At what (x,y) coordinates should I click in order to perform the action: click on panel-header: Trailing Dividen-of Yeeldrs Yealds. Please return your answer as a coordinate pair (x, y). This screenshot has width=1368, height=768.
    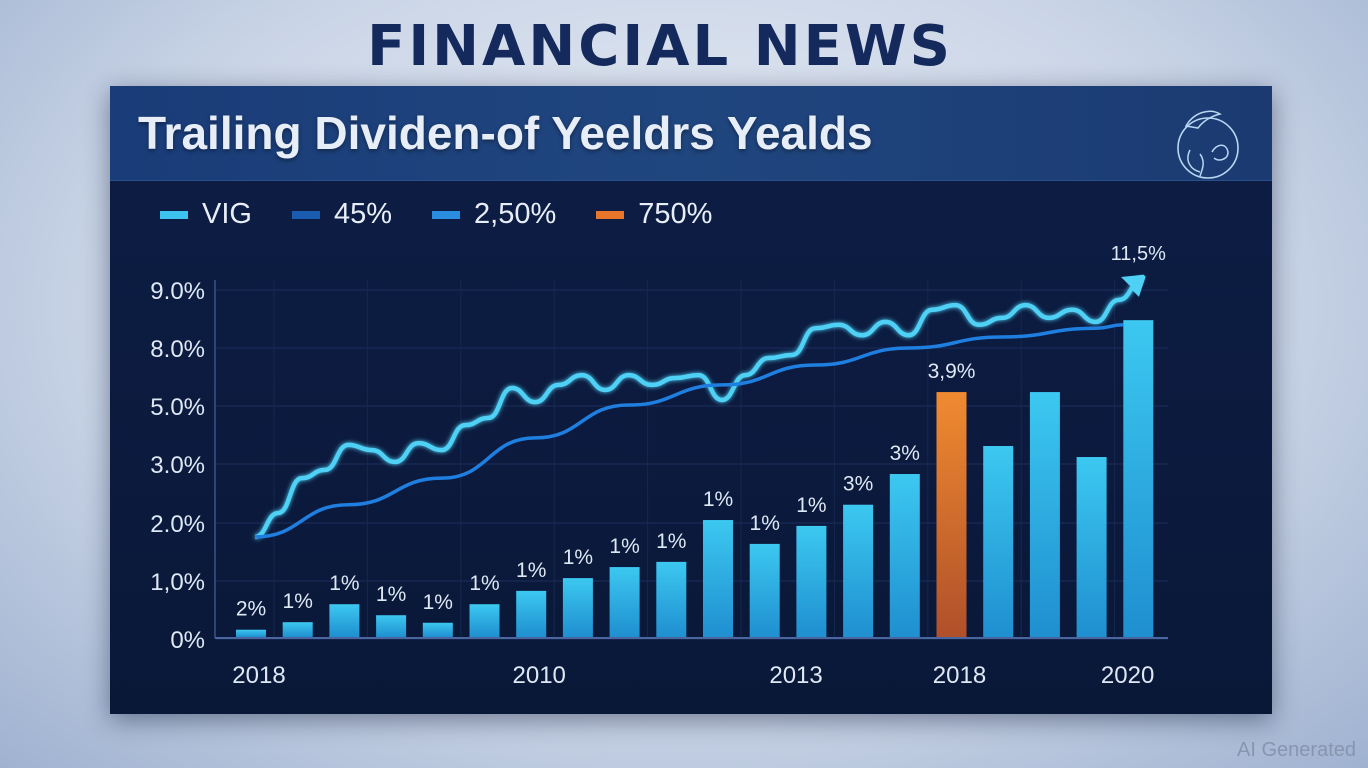
    Looking at the image, I should click on (691, 133).